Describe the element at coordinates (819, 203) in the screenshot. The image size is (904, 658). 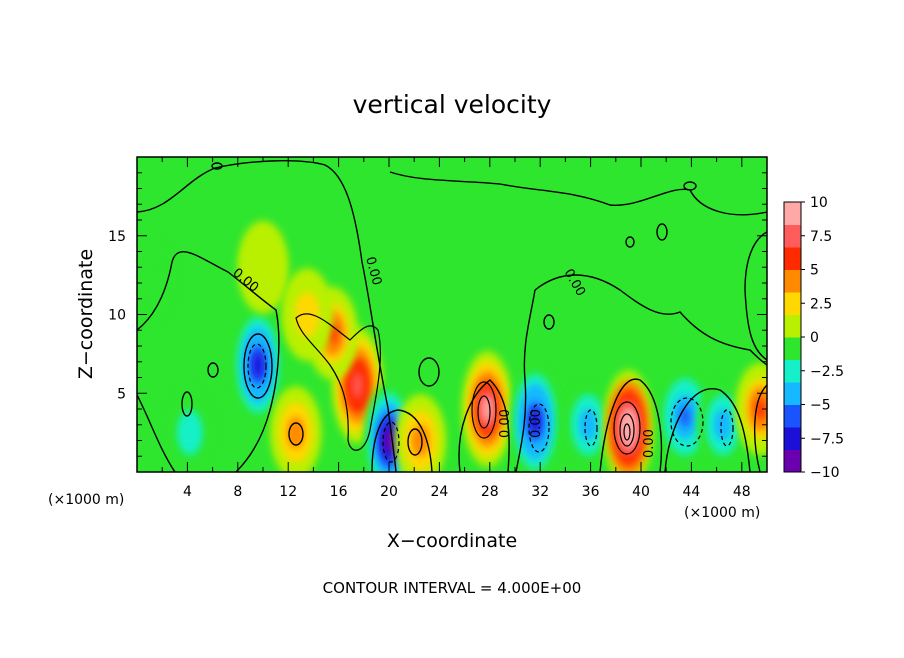
I see `colorbar-tick-label: 10` at that location.